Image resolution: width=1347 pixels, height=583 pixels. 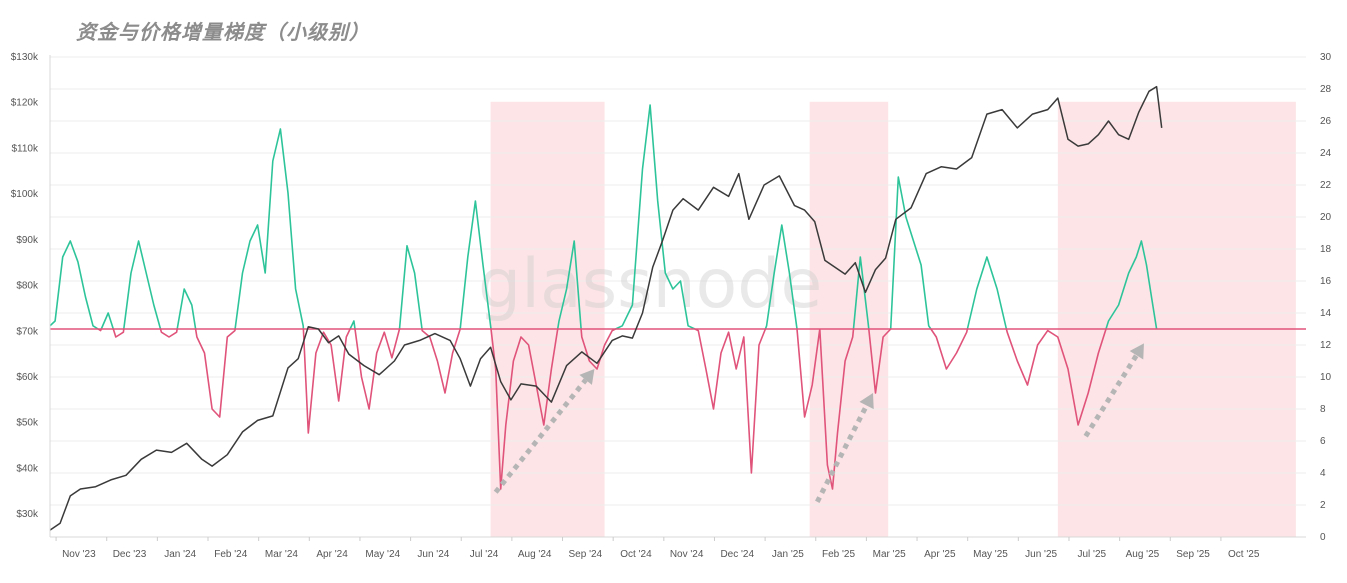 I want to click on x-tick-label: Dec '24, so click(x=737, y=554).